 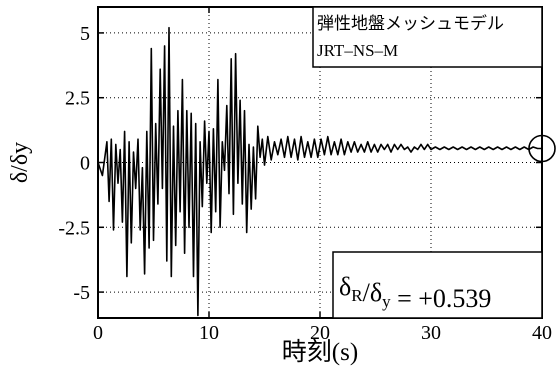 What do you see at coordinates (20, 162) in the screenshot?
I see `y-axis-label: δ/δy` at bounding box center [20, 162].